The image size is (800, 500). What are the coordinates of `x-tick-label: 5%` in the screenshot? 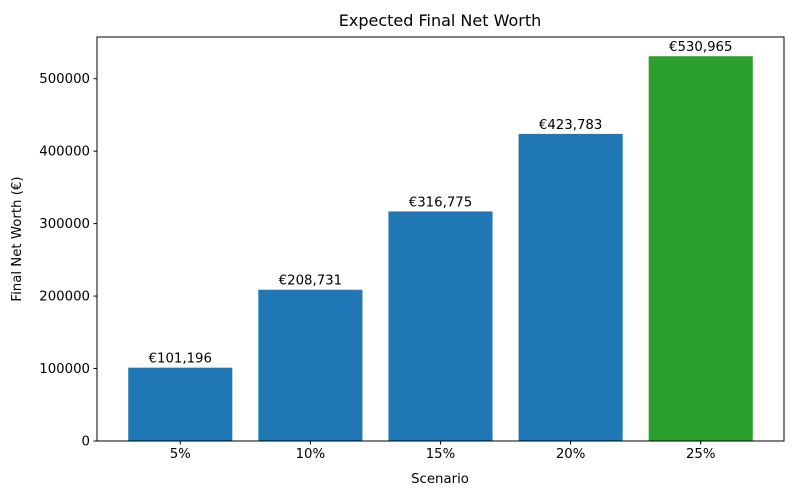 It's located at (180, 454).